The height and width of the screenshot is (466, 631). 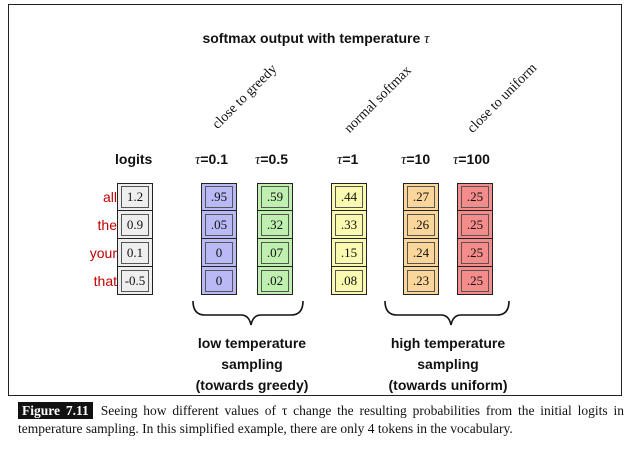 I want to click on value-text: 1.2, so click(x=135, y=197).